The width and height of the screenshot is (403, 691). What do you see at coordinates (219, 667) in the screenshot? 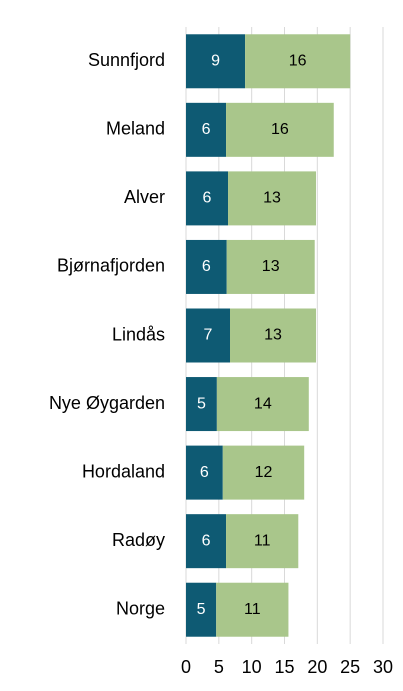
I see `x-tick-label: 5` at bounding box center [219, 667].